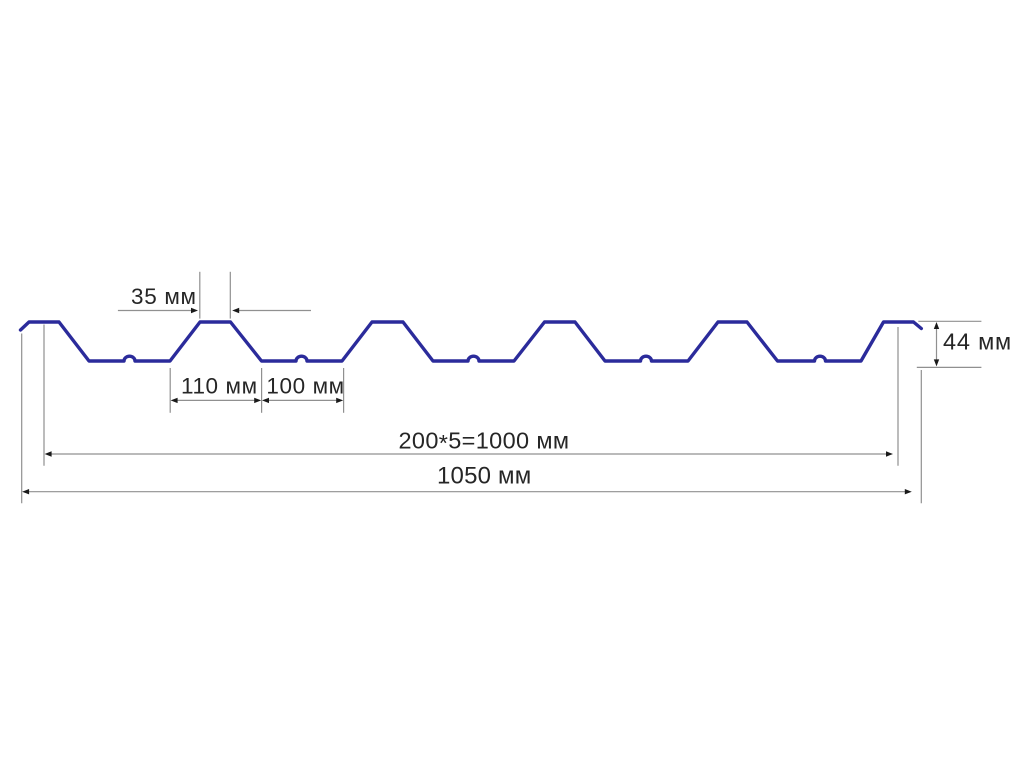  I want to click on svg-text: 44 мм, so click(977, 342).